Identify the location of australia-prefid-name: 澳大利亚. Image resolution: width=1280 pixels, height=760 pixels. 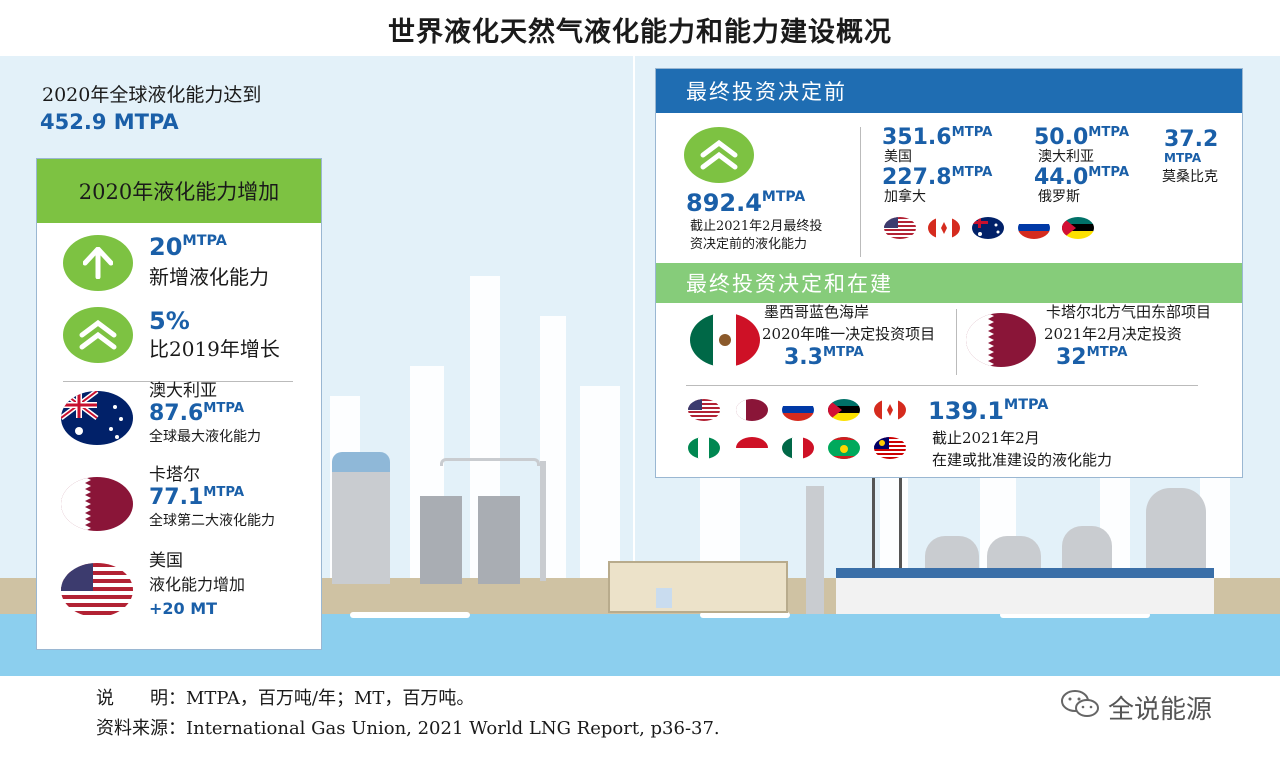
(1066, 157).